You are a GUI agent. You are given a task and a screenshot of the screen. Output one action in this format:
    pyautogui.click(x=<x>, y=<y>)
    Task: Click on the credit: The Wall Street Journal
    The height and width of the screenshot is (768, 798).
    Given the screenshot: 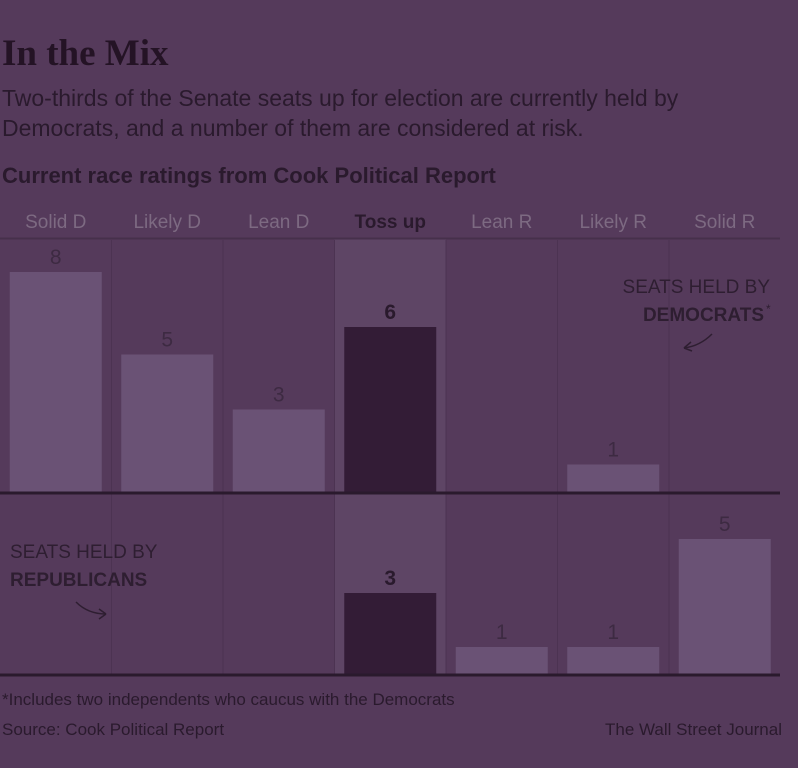 What is the action you would take?
    pyautogui.click(x=693, y=729)
    